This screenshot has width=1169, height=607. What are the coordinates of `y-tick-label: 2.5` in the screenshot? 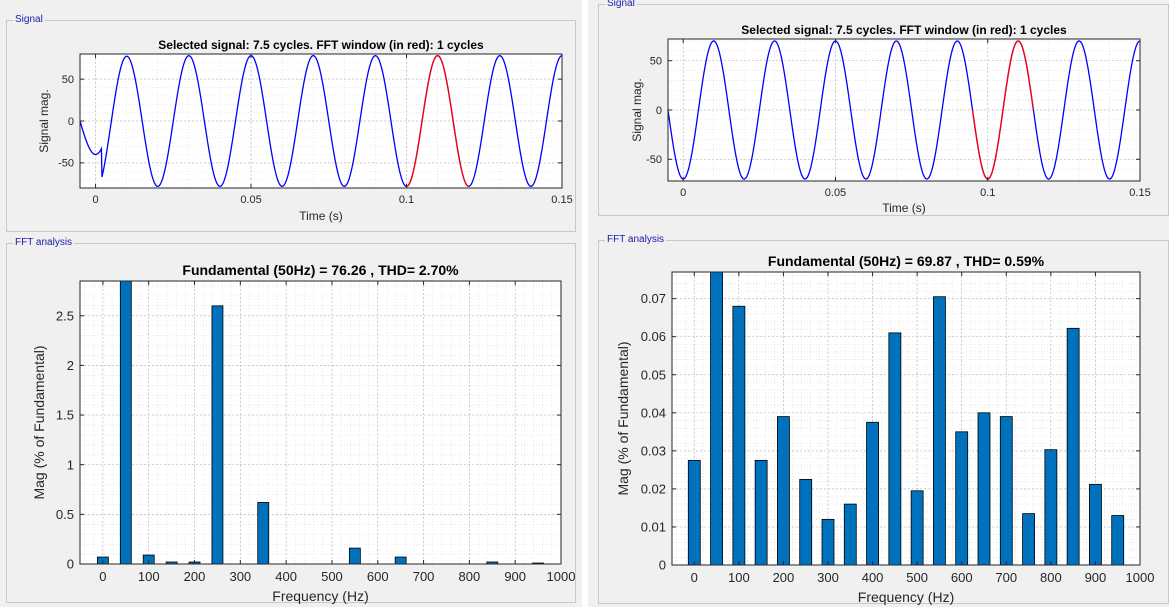 It's located at (65, 315).